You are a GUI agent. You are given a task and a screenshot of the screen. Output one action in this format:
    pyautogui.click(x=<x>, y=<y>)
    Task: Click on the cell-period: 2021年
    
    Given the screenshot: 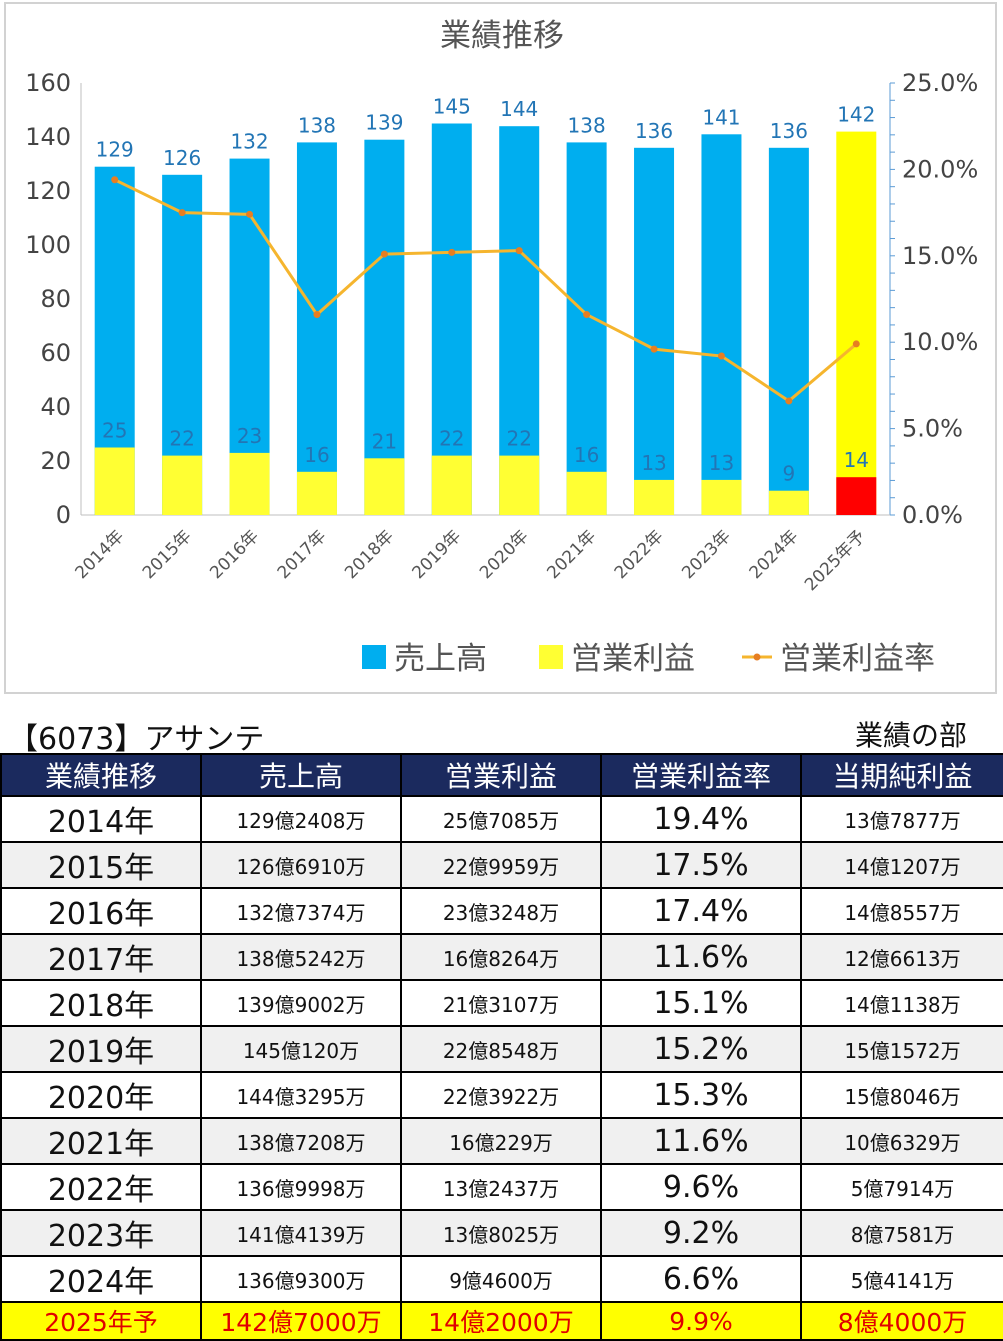 What is the action you would take?
    pyautogui.click(x=101, y=1141)
    